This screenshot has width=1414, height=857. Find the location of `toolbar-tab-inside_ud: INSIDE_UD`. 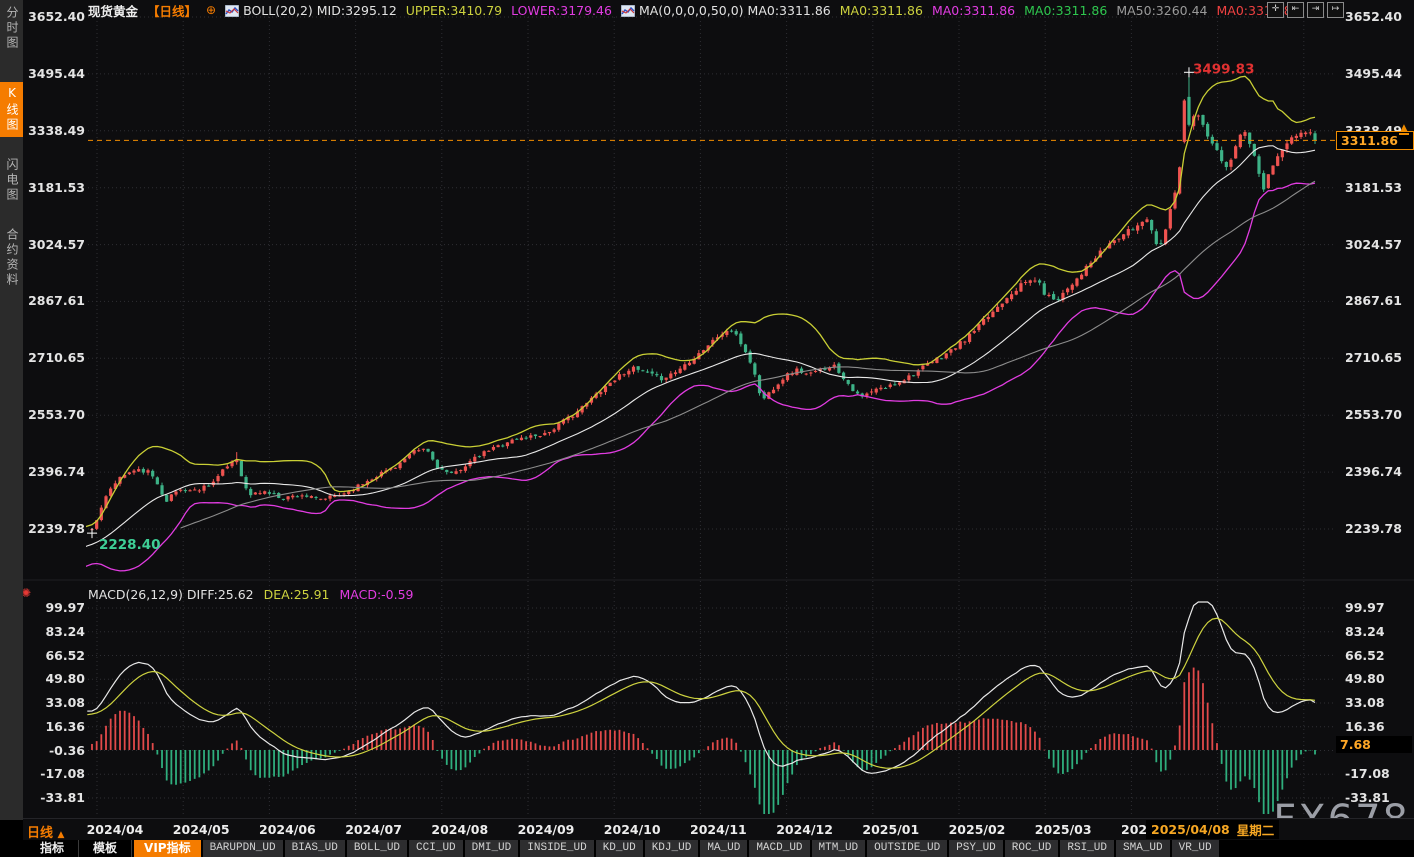

toolbar-tab-inside_ud: INSIDE_UD is located at coordinates (557, 848).